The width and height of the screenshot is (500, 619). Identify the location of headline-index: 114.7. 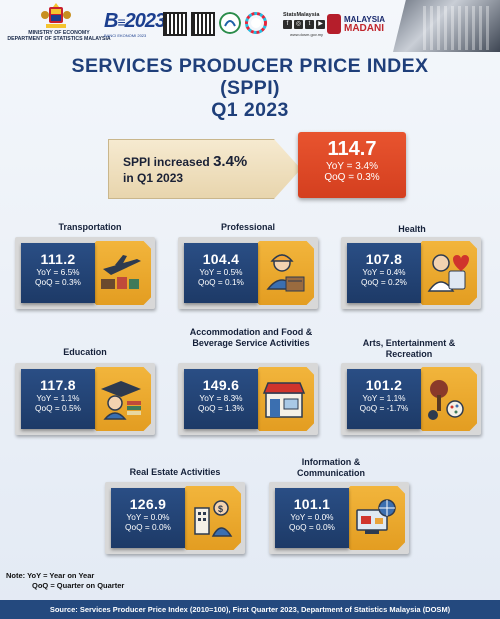
(352, 149).